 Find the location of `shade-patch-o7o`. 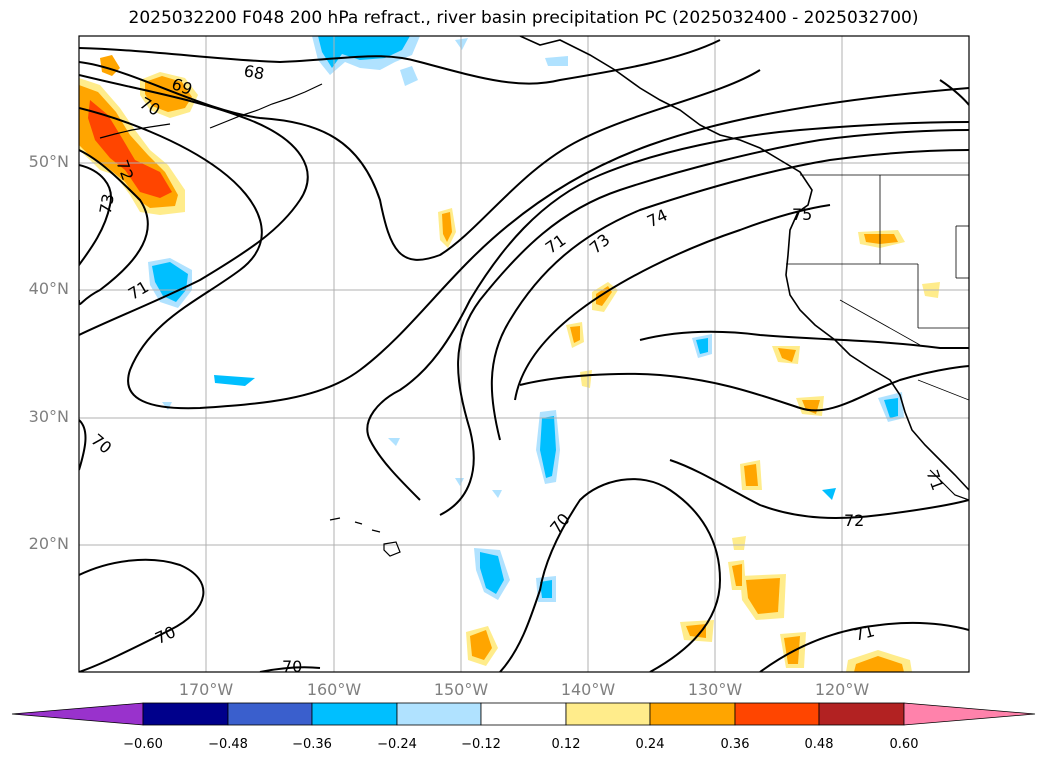

shade-patch-o7o is located at coordinates (879, 664).